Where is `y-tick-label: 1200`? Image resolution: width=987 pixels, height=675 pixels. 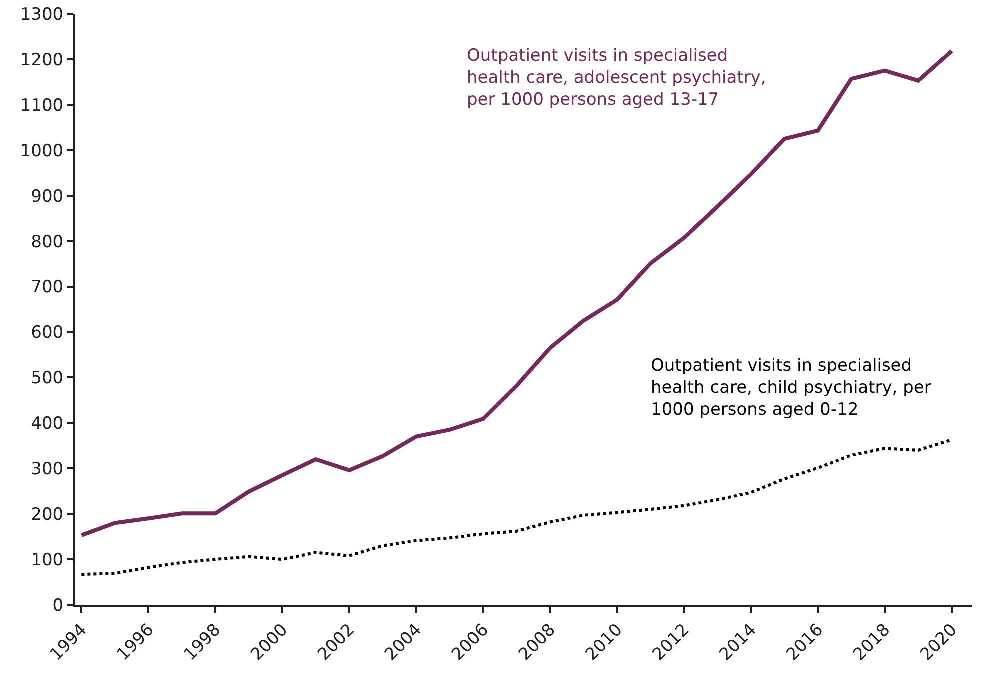
y-tick-label: 1200 is located at coordinates (42, 60).